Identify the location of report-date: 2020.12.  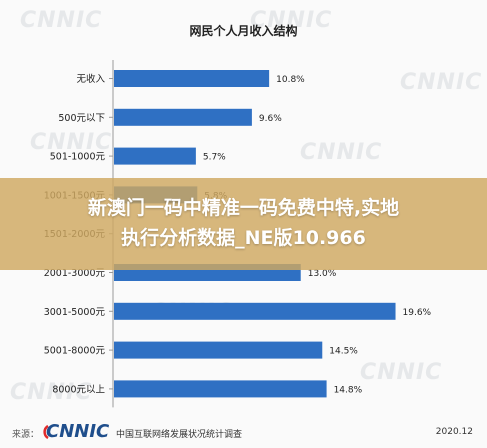
(454, 432).